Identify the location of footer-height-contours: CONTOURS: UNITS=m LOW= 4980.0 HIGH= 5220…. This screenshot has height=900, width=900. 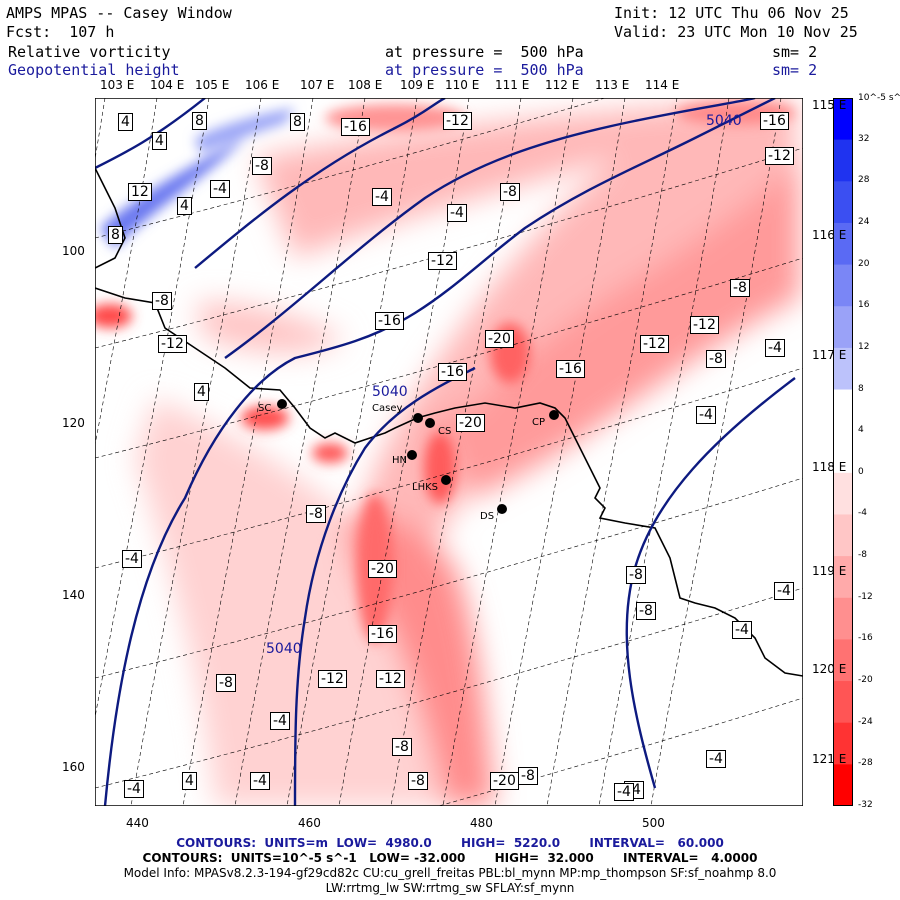
(450, 843).